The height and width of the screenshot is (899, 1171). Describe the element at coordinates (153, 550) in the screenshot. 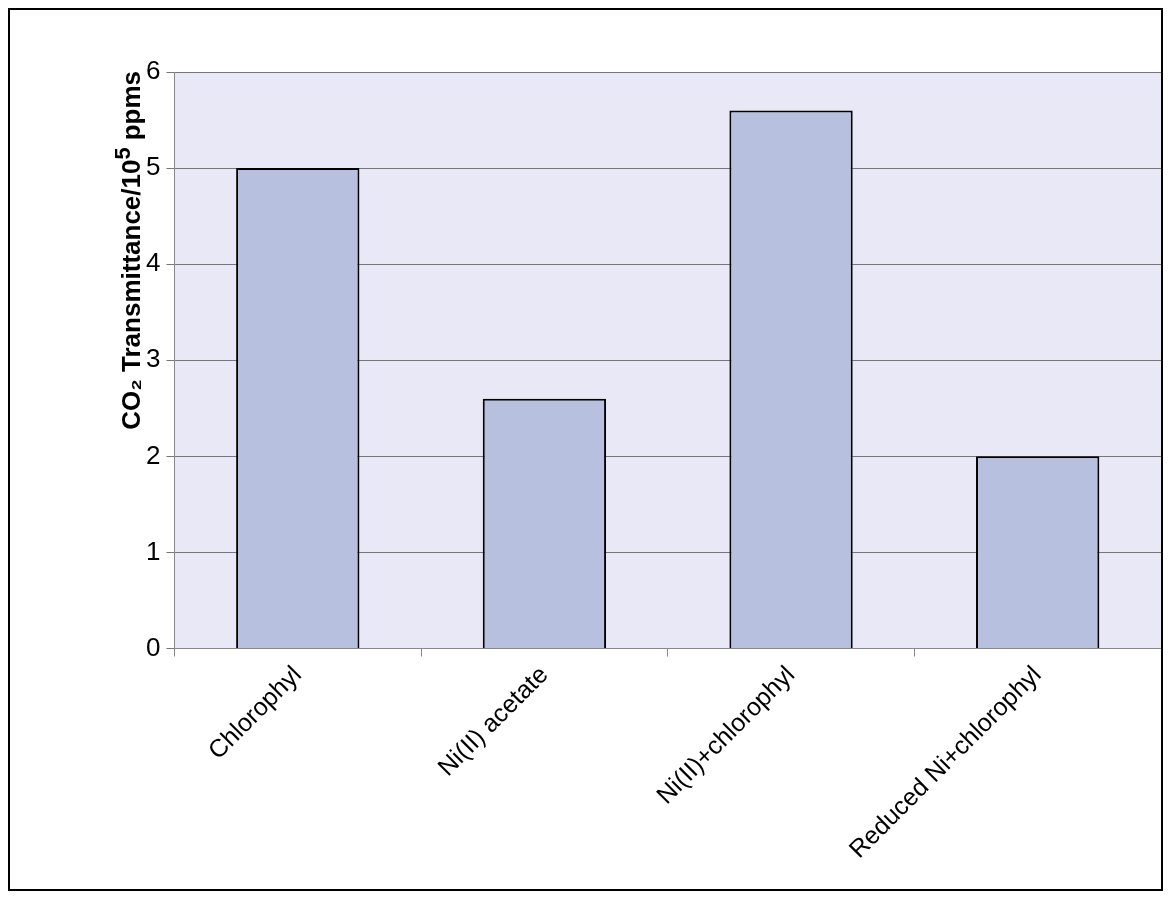

I see `y-tick-label: 1` at that location.